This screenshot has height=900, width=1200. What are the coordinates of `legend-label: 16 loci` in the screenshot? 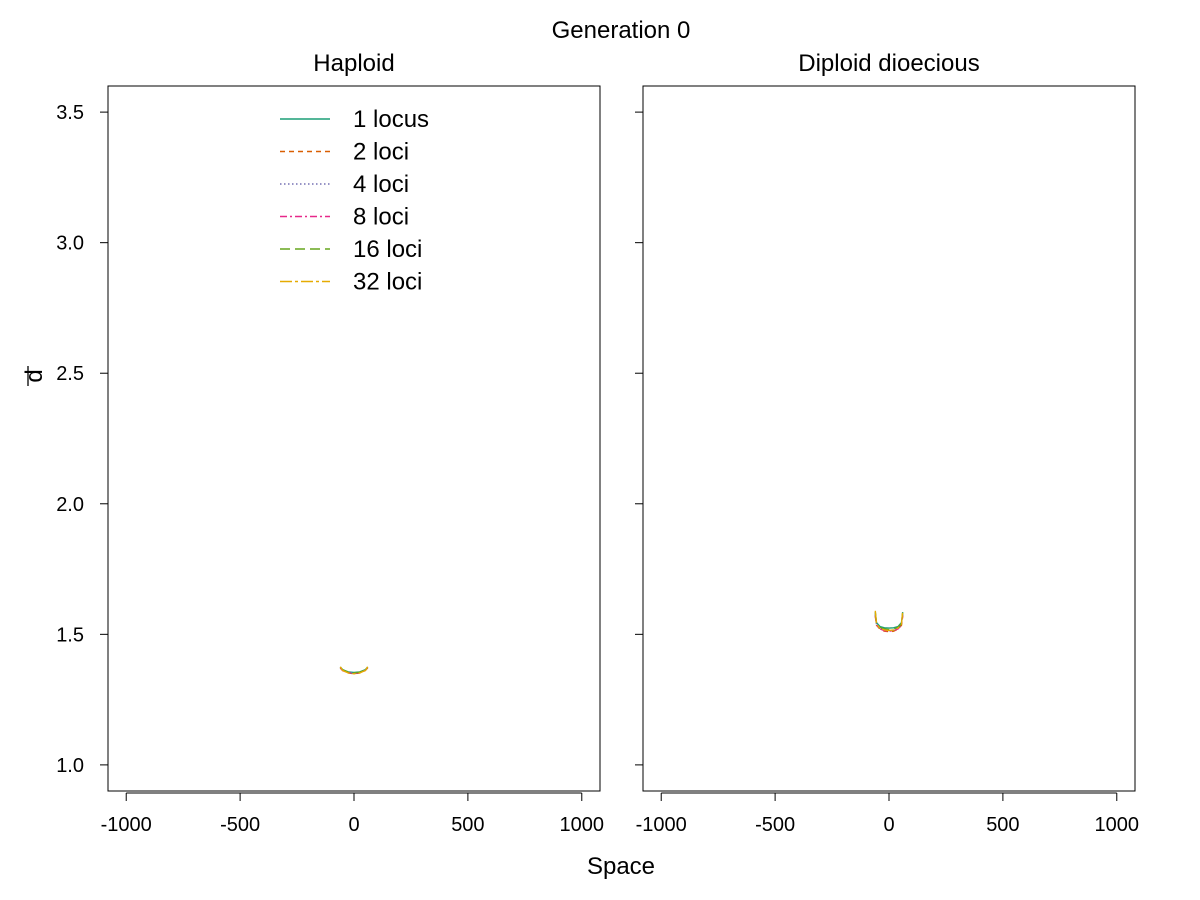 It's located at (387, 249).